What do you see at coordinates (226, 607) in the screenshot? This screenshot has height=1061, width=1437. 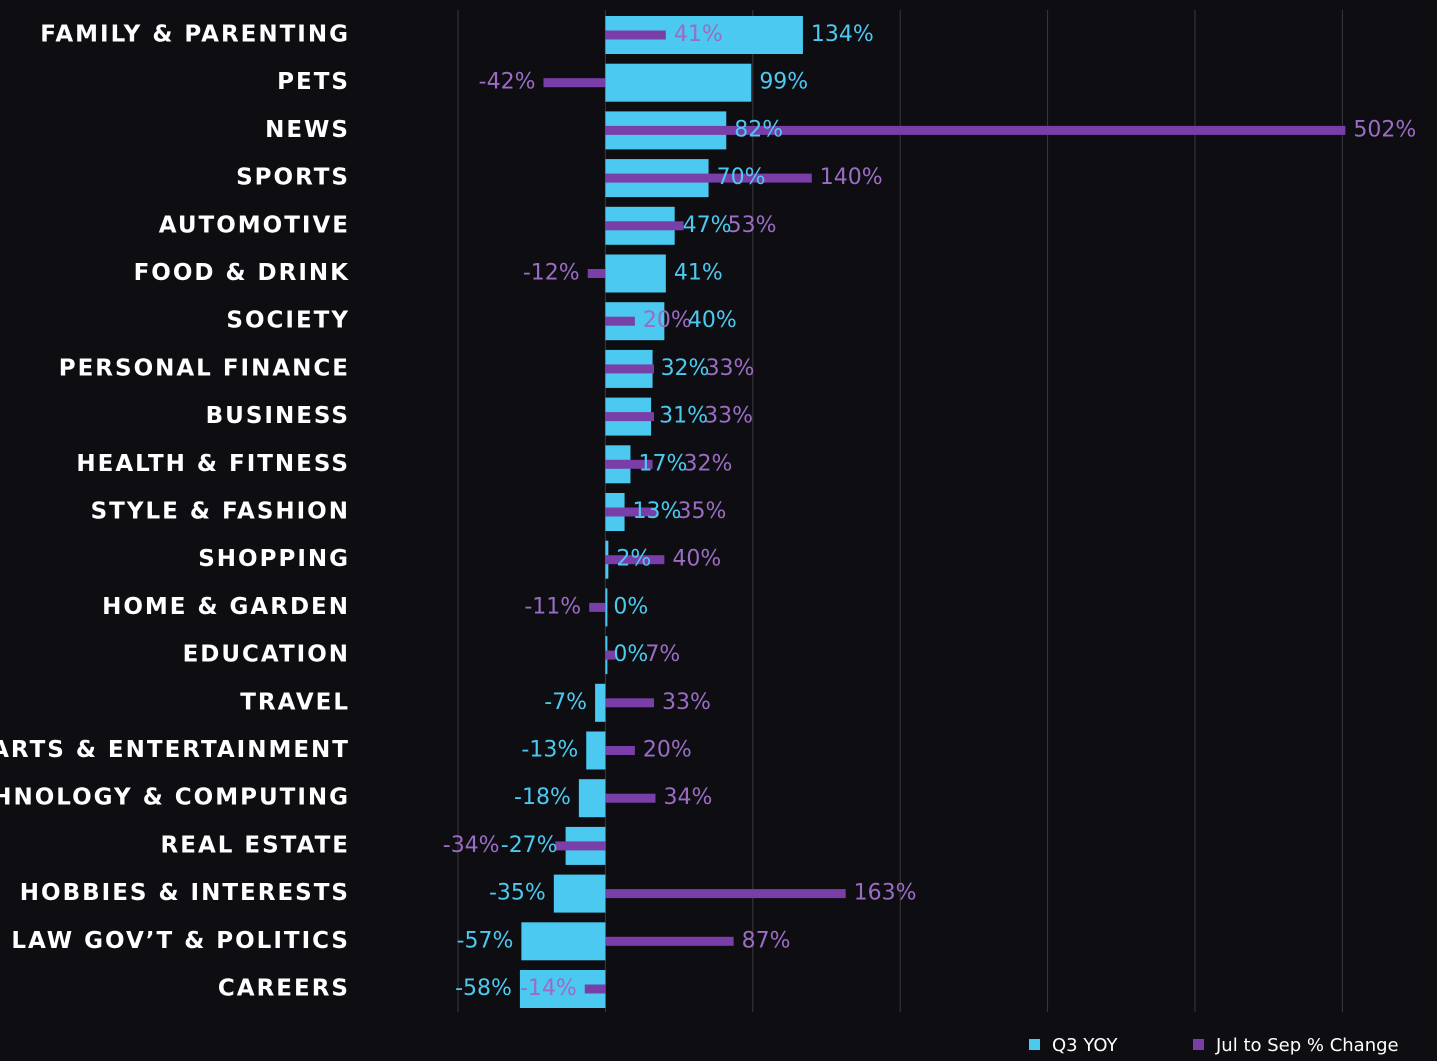 I see `category-label: HOME & GARDEN` at bounding box center [226, 607].